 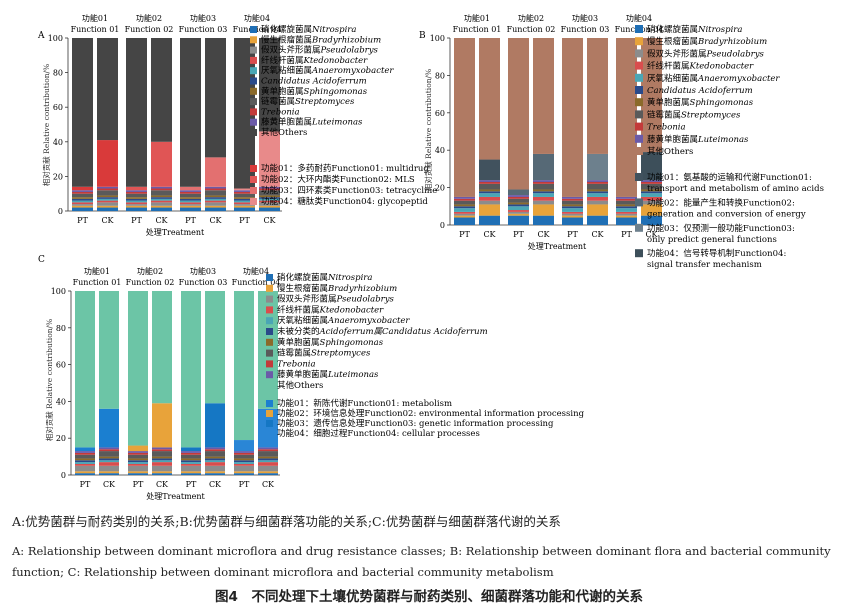 What do you see at coordinates (296, 364) in the screenshot?
I see `legend-label: Trebonia` at bounding box center [296, 364].